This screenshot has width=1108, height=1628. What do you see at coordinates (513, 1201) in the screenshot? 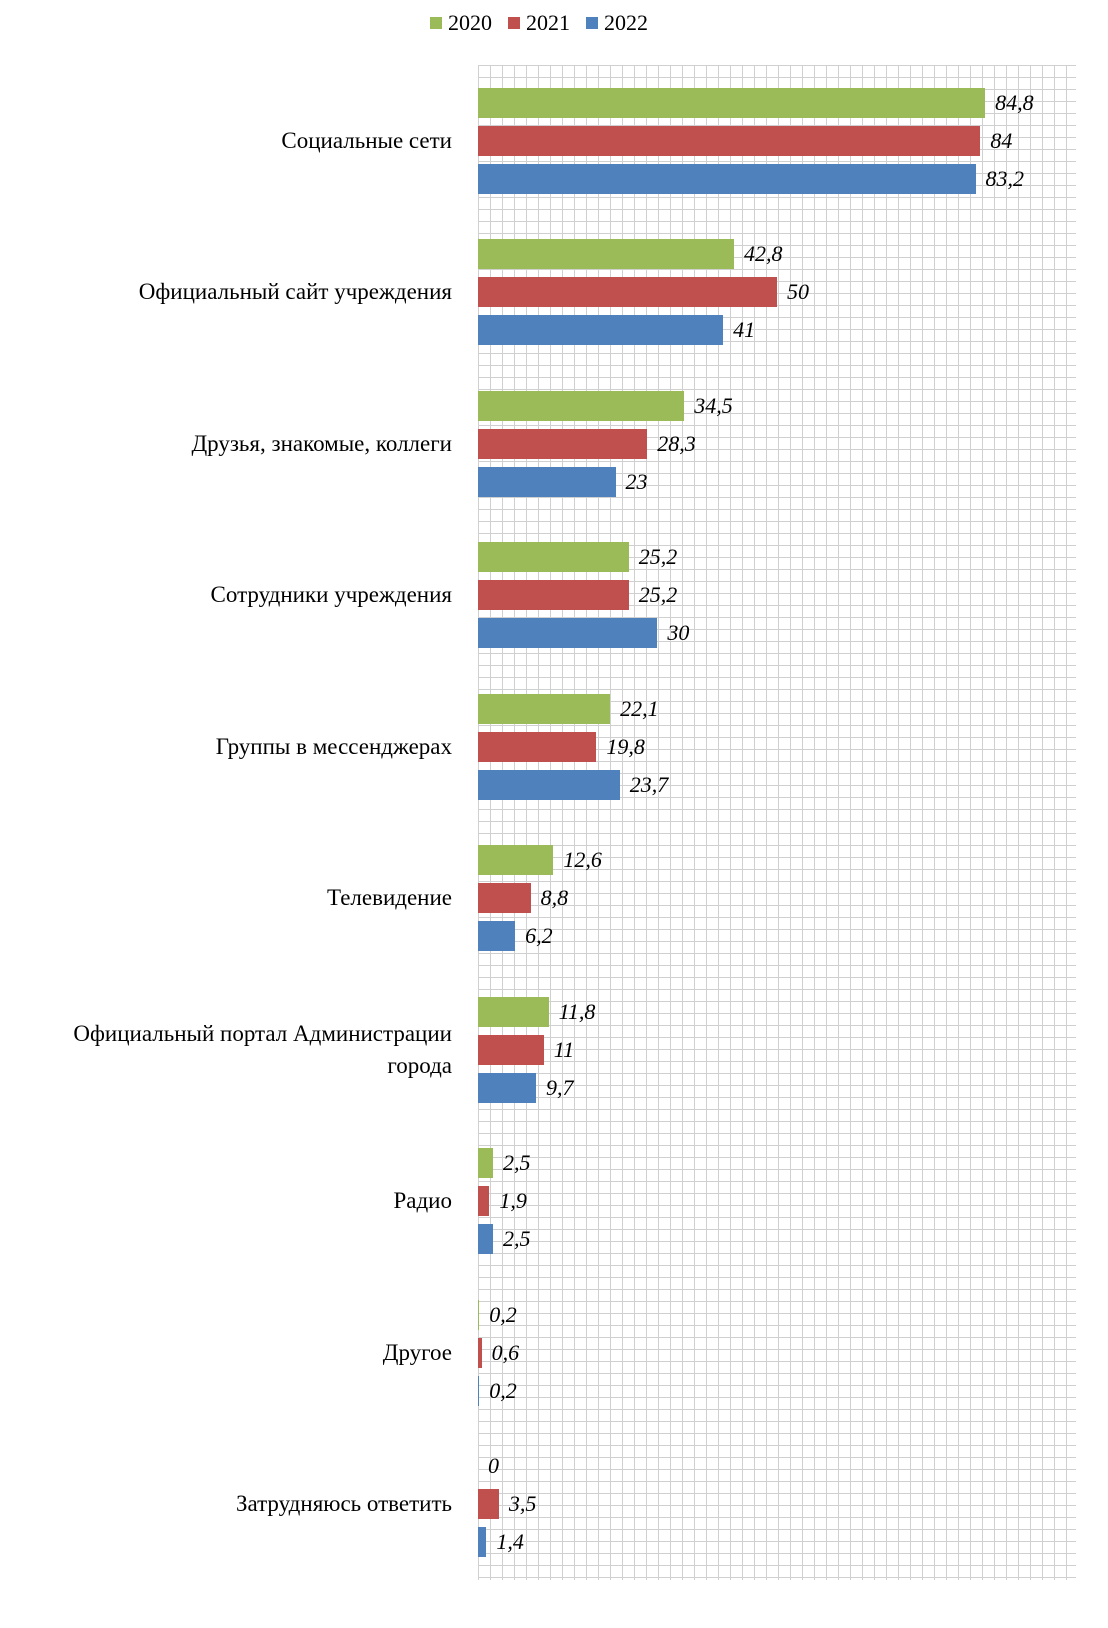
I see `value-label: 1,9` at bounding box center [513, 1201].